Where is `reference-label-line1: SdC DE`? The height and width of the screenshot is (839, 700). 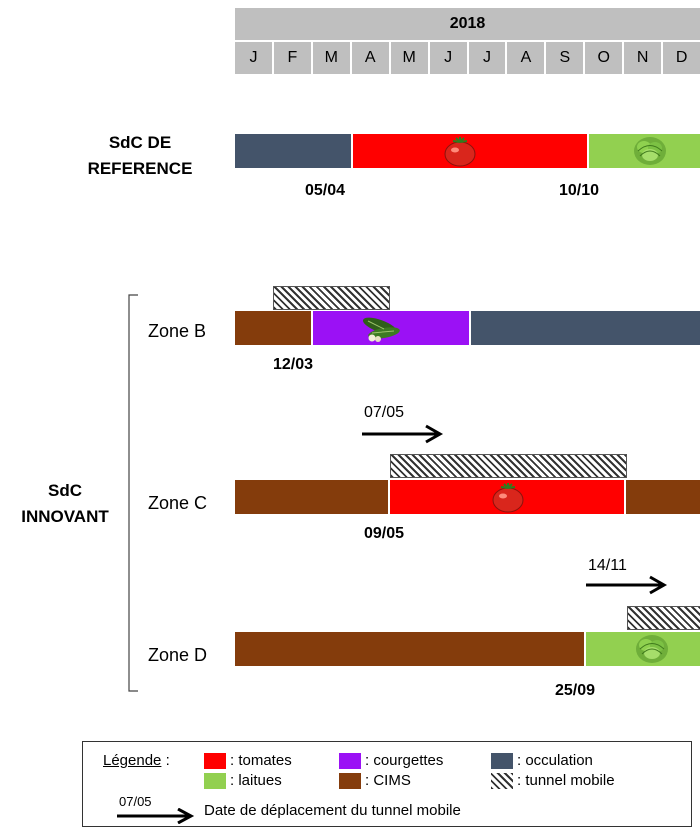 reference-label-line1: SdC DE is located at coordinates (140, 142).